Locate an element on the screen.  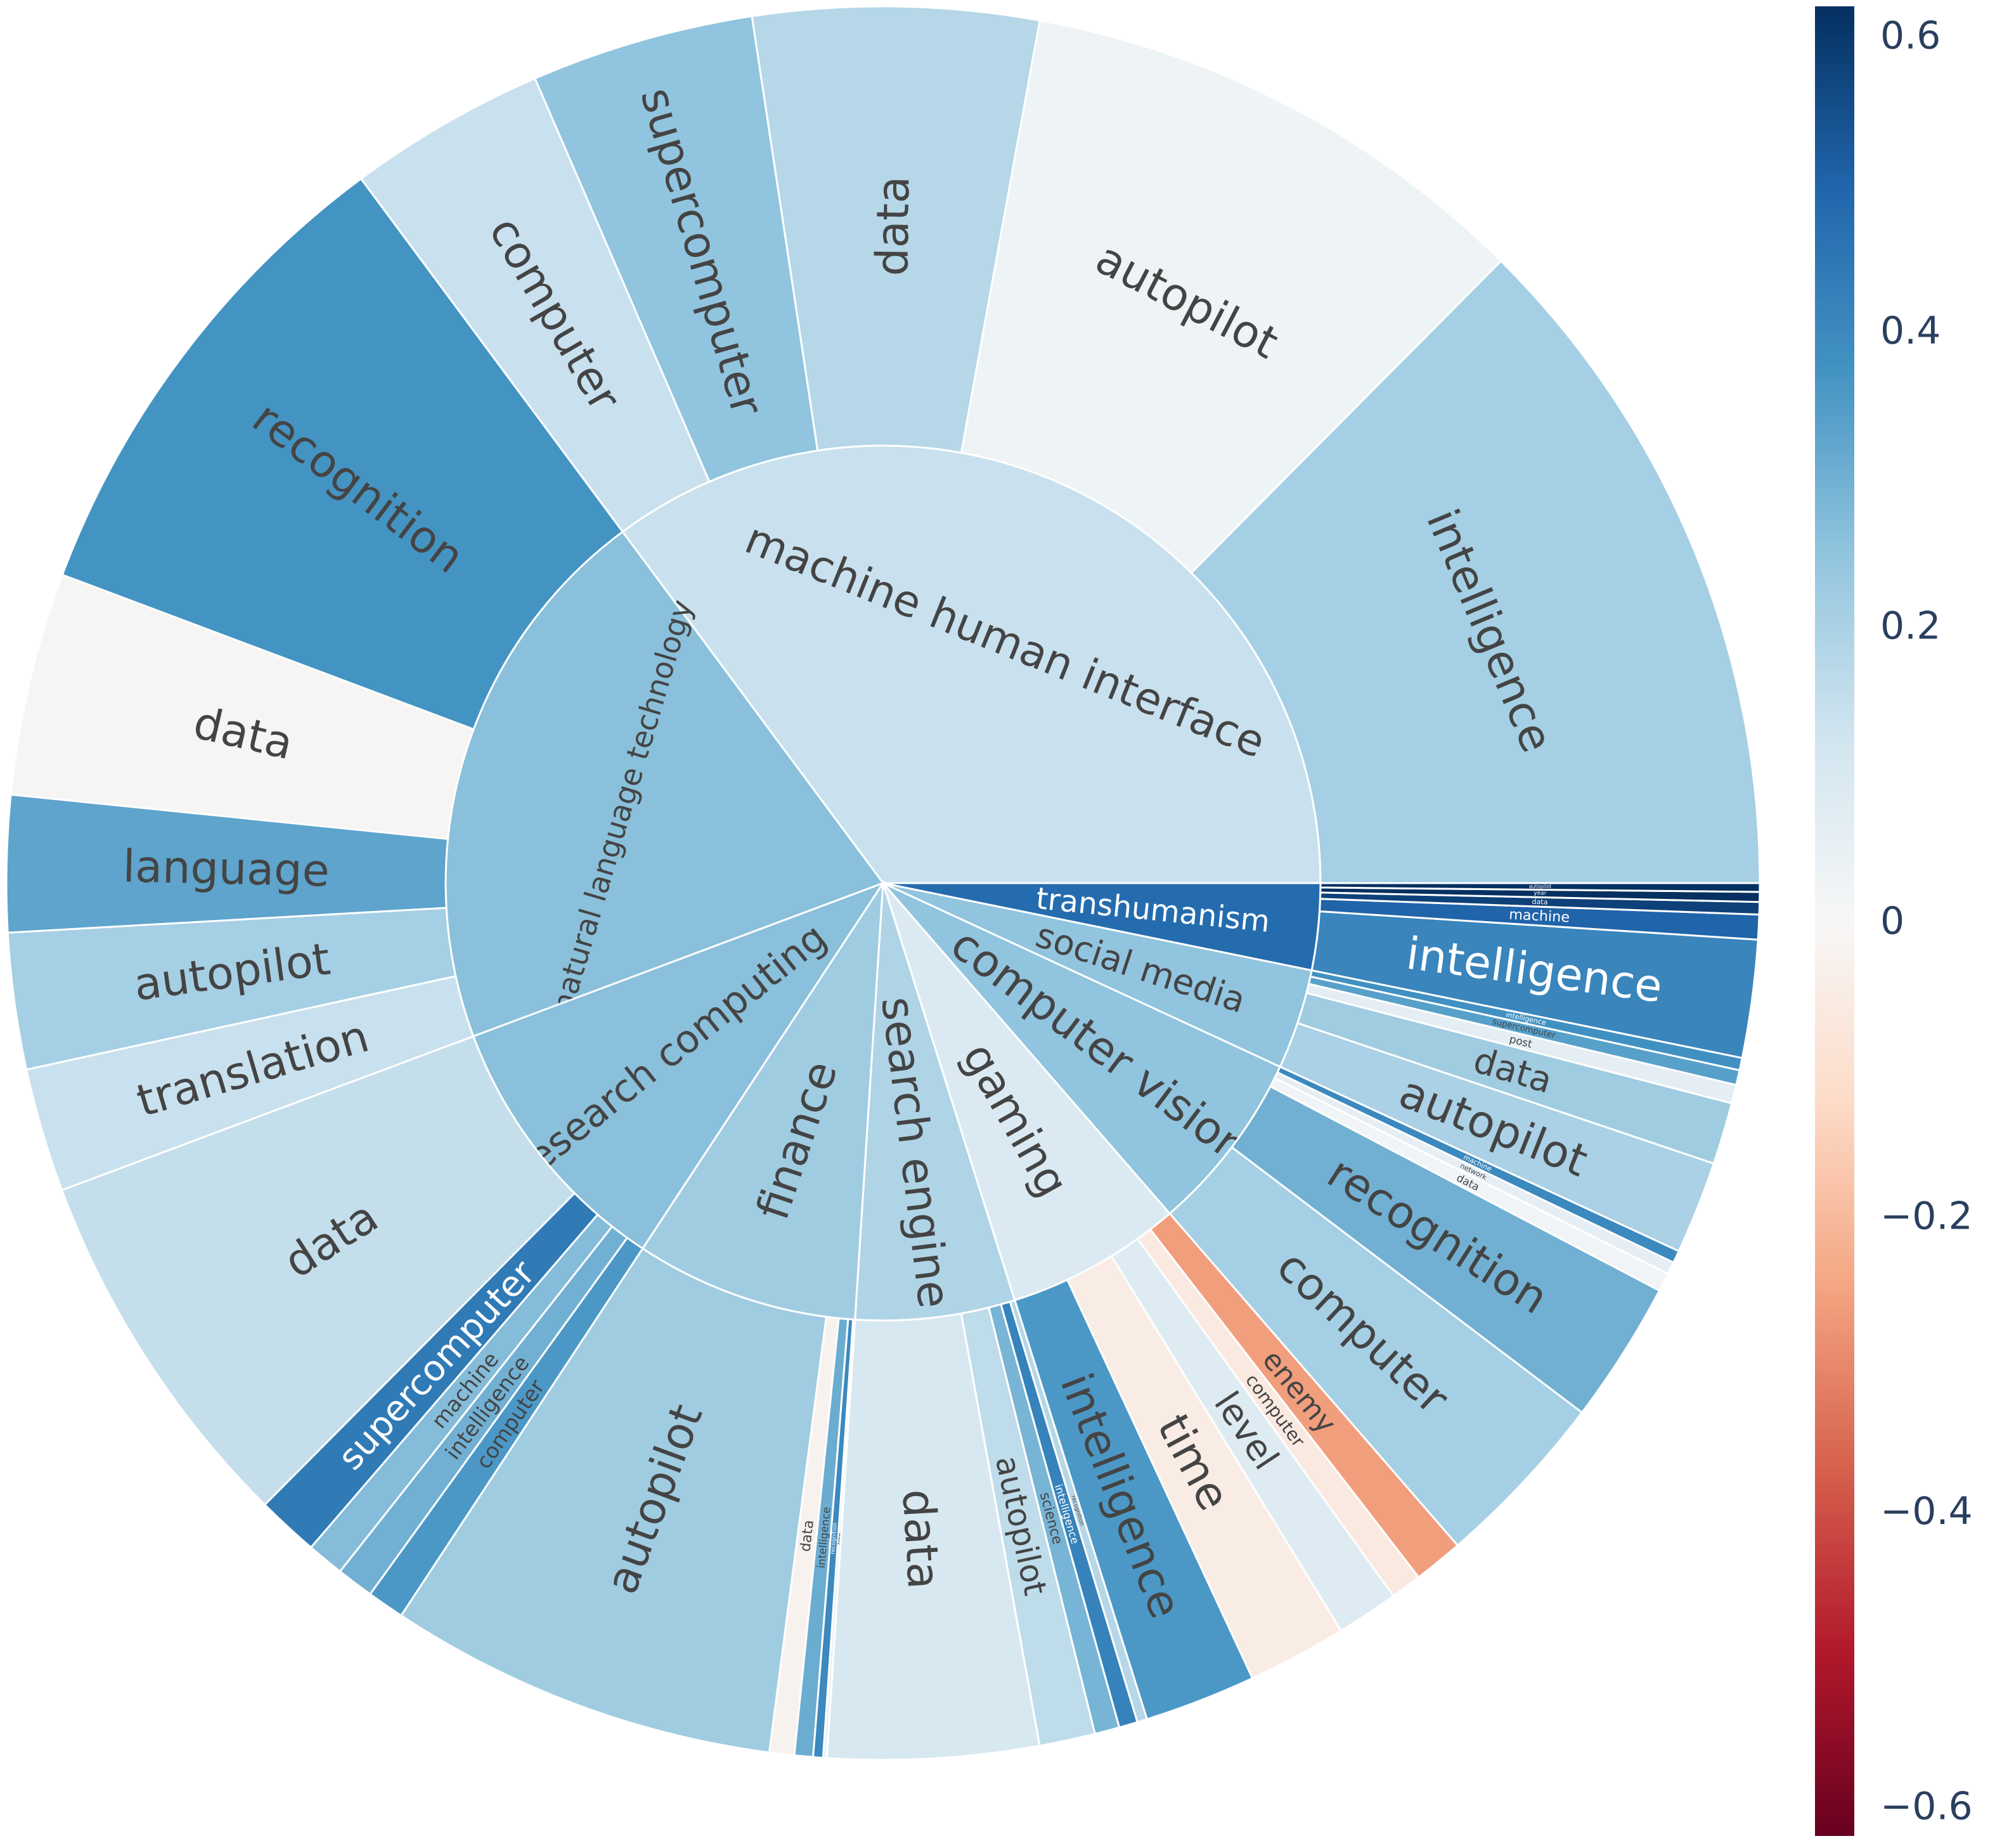
child-wedge-finance-data is located at coordinates (804, 1536).